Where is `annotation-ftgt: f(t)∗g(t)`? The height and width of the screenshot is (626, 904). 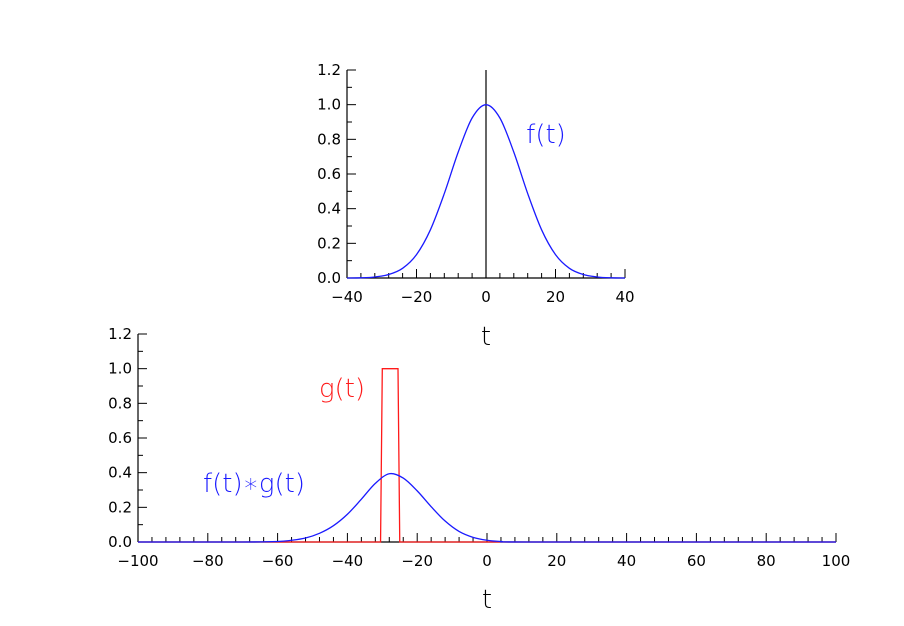
annotation-ftgt: f(t)∗g(t) is located at coordinates (254, 484).